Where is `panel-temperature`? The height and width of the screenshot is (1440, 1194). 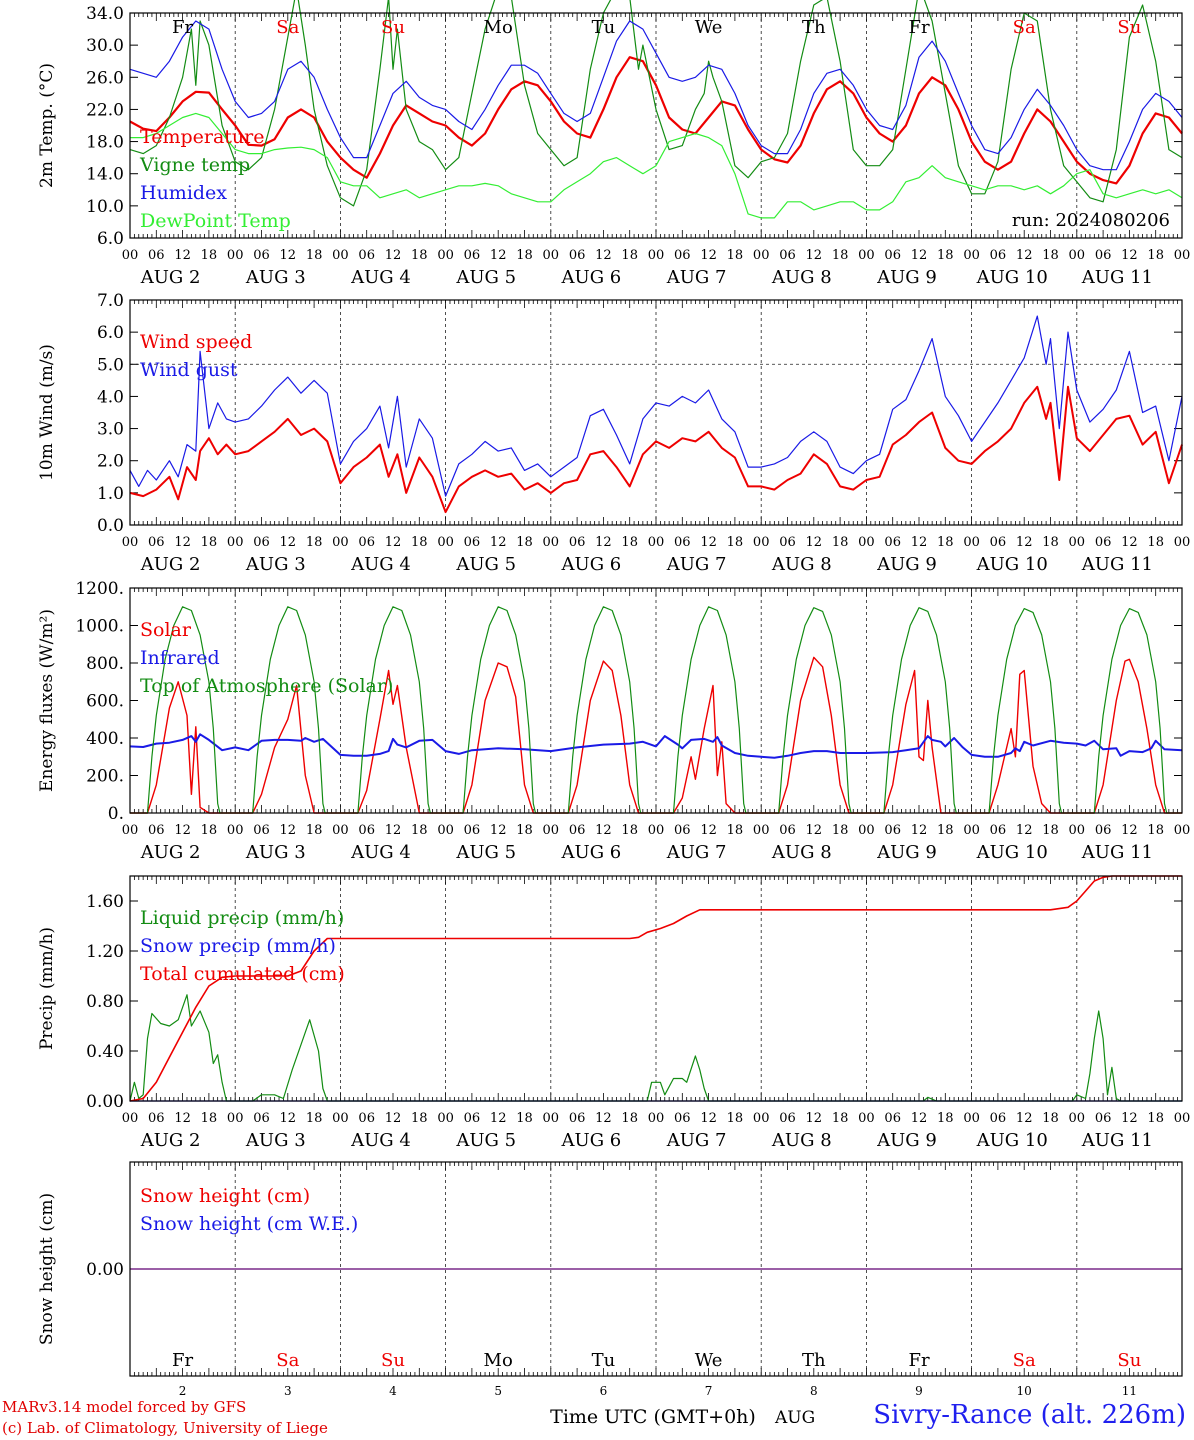
panel-temperature is located at coordinates (656, 119).